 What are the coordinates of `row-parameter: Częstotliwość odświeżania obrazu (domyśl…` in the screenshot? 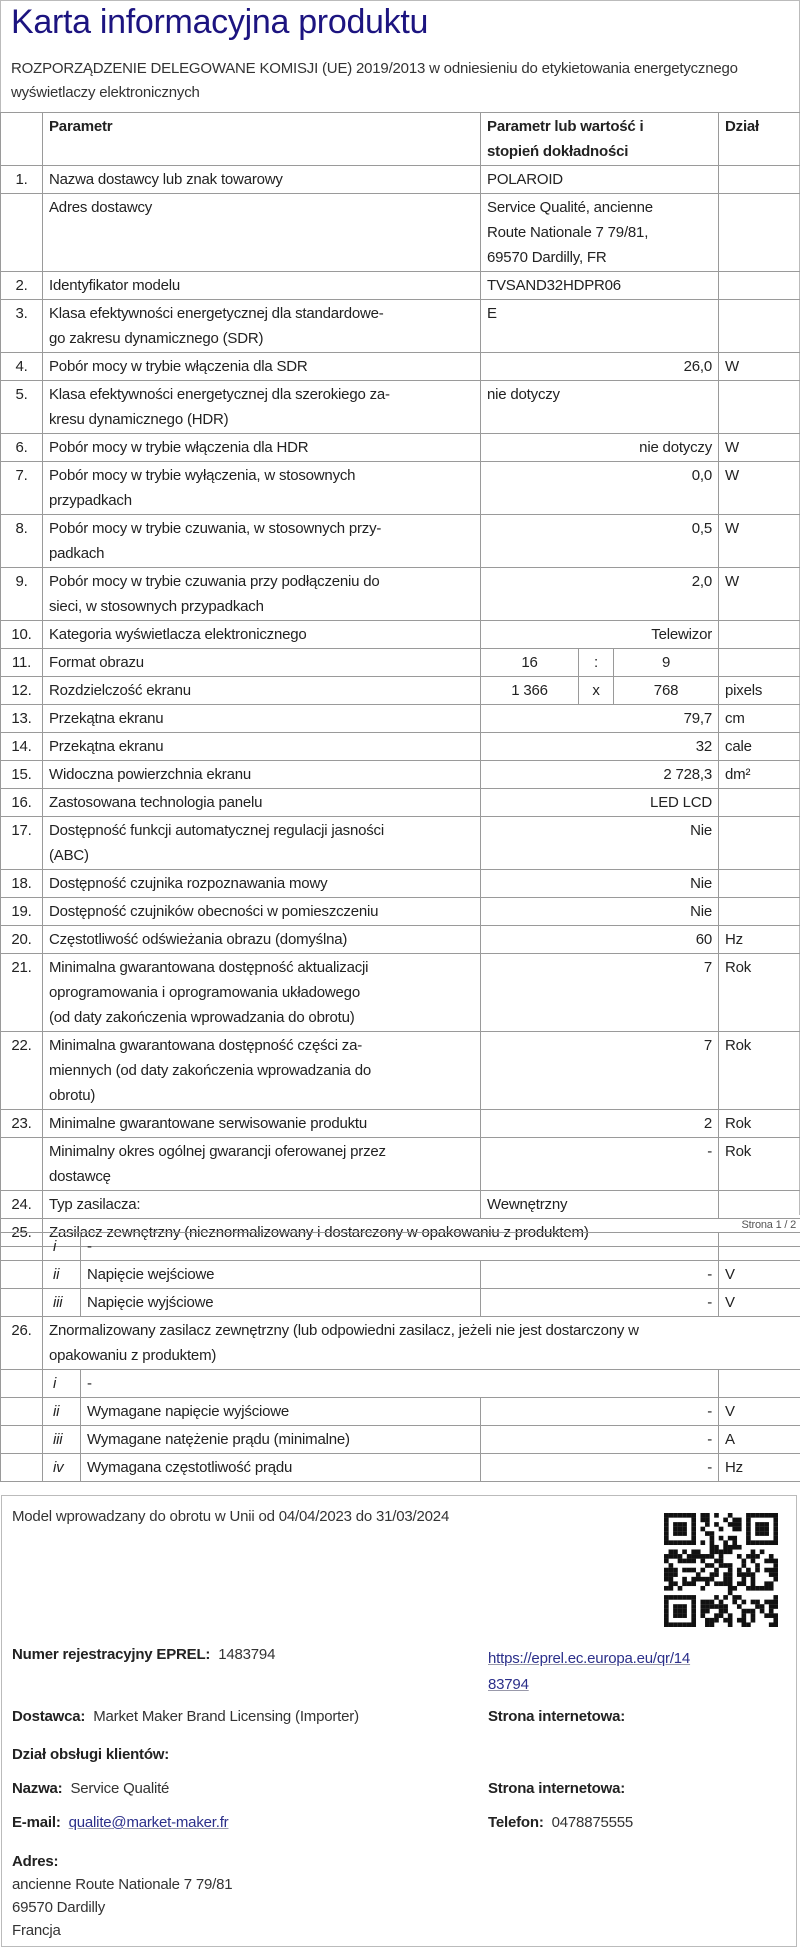 It's located at (261, 939).